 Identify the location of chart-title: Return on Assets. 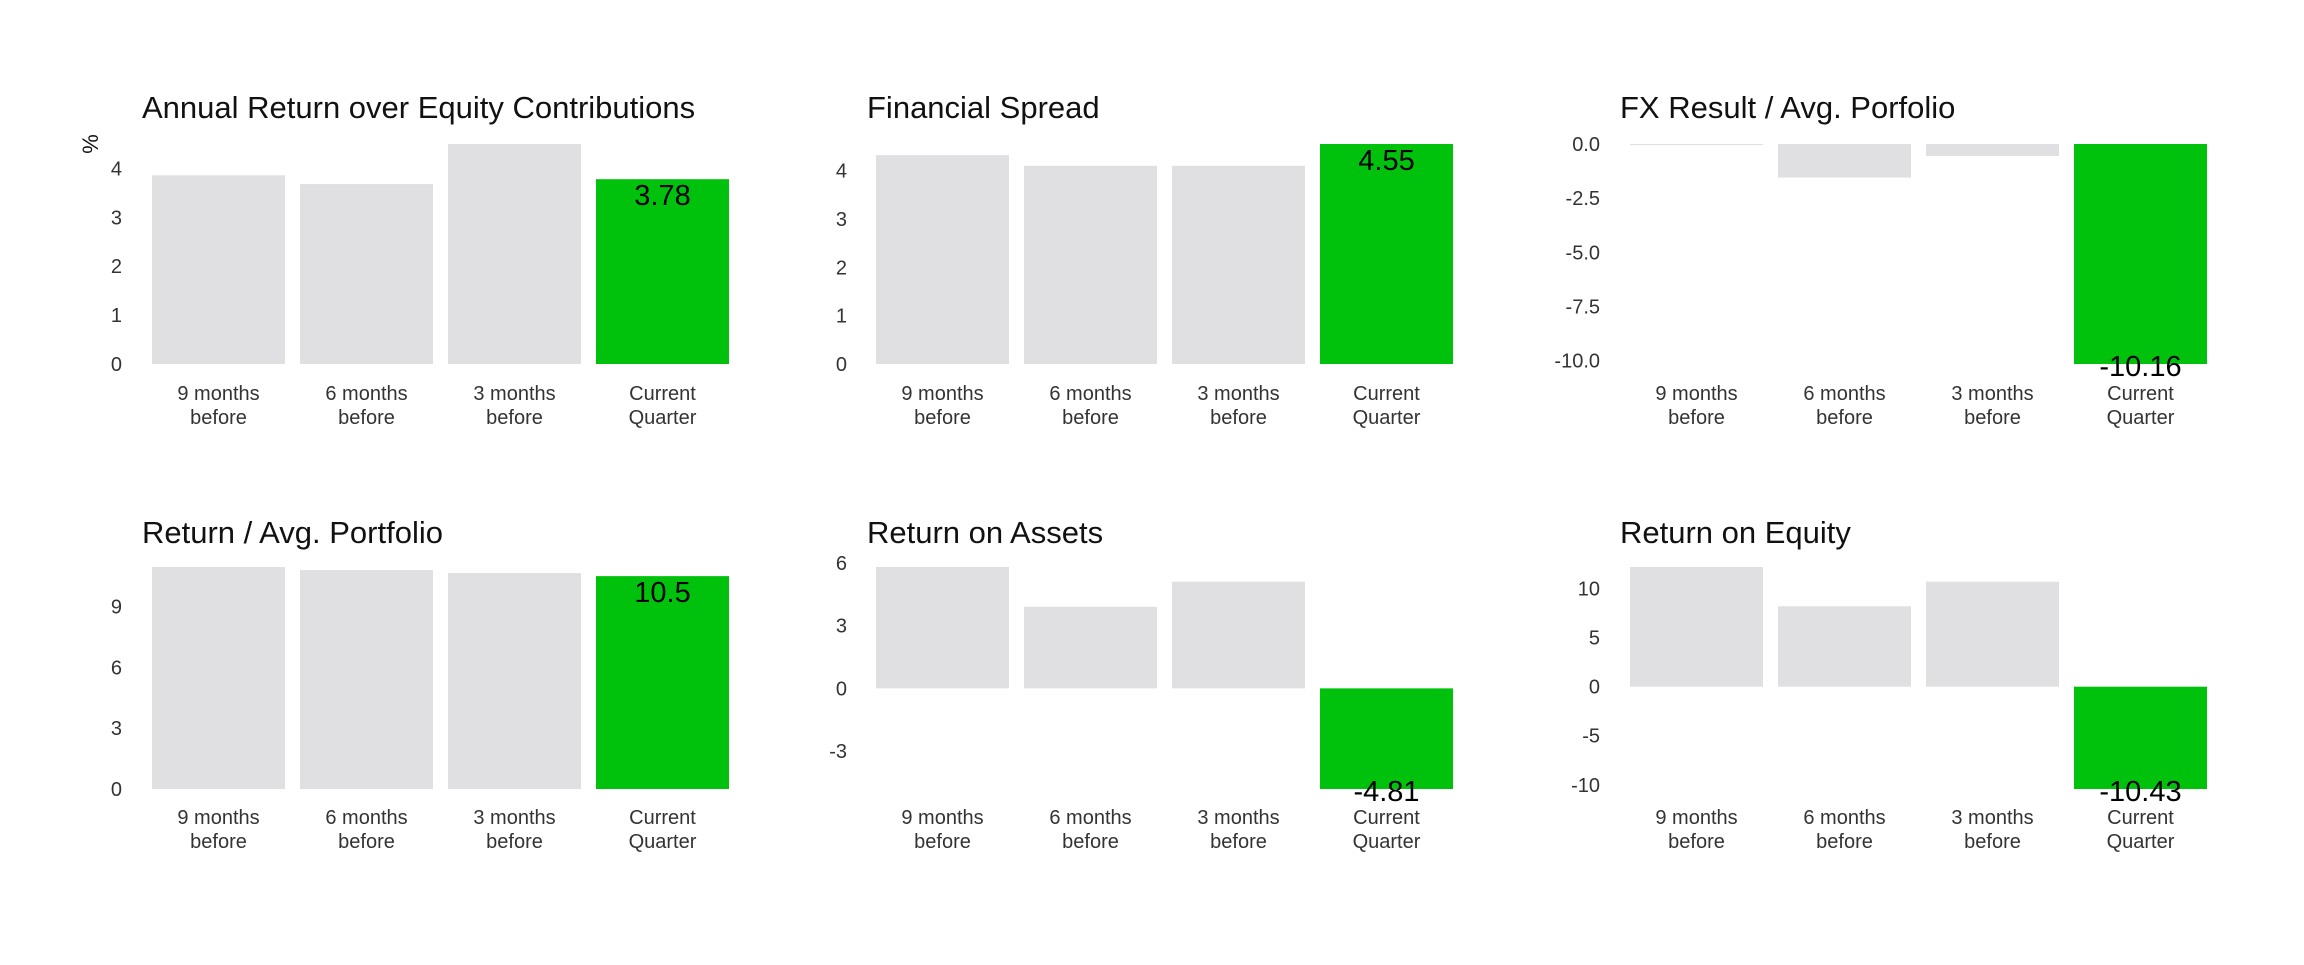
(985, 532).